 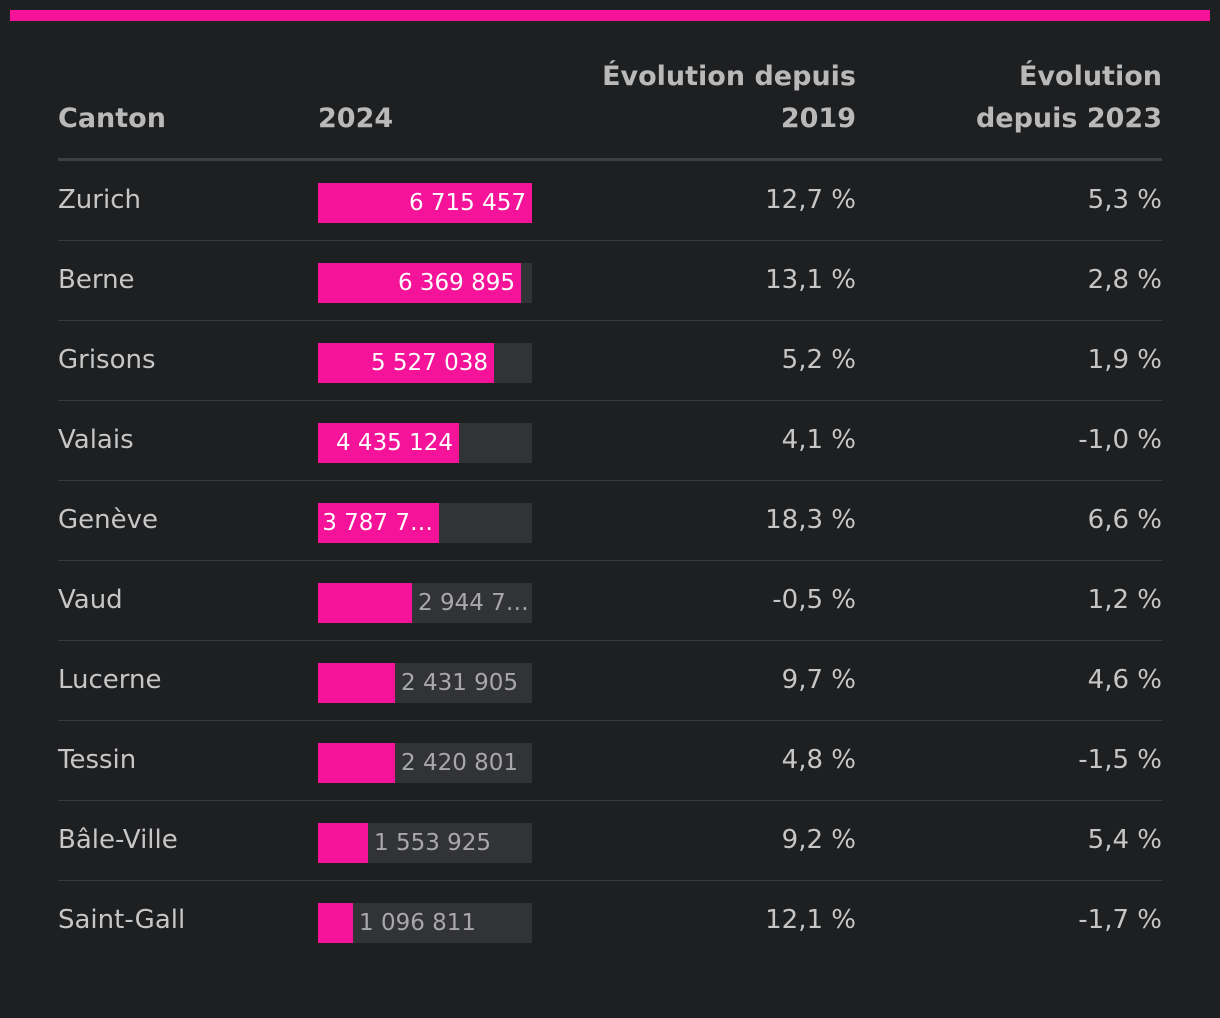 What do you see at coordinates (107, 360) in the screenshot?
I see `canton-name: Grisons` at bounding box center [107, 360].